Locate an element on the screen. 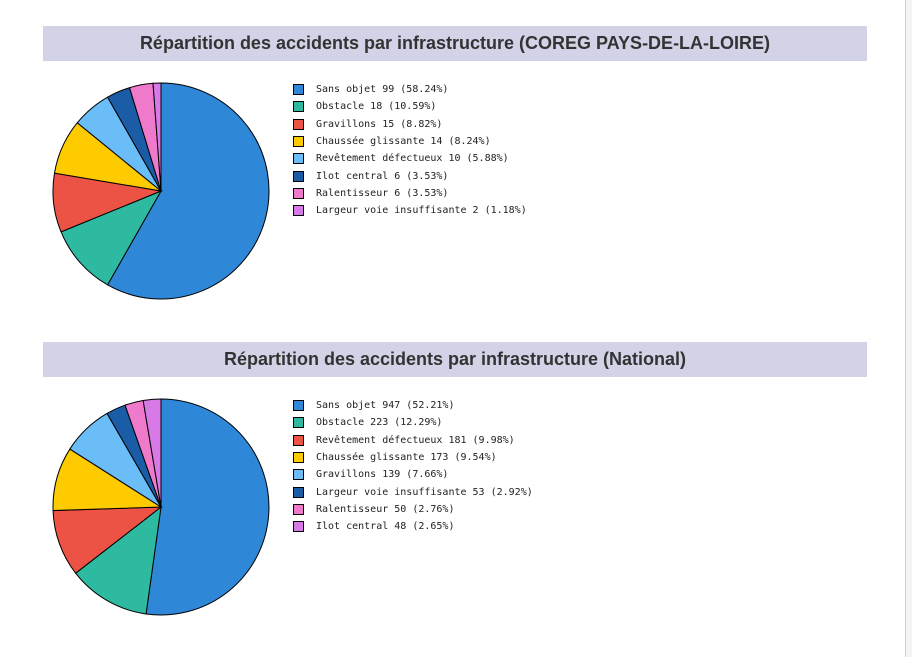  legend-item: Ilot central 6 (3.53%) is located at coordinates (410, 175).